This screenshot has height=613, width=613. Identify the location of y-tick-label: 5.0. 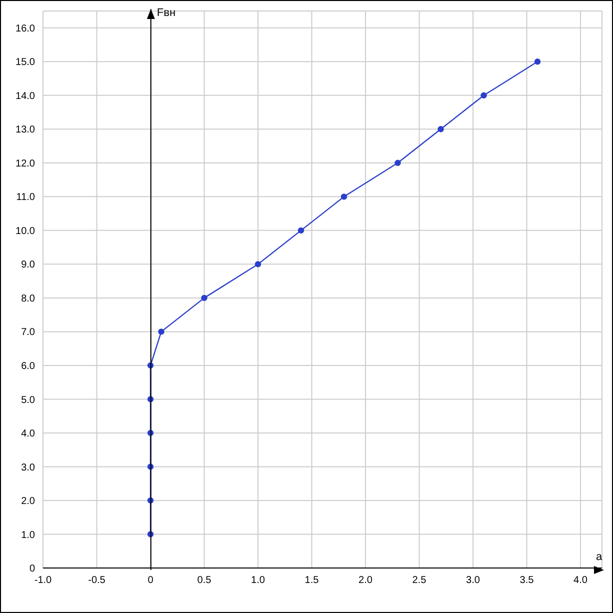
(28, 400).